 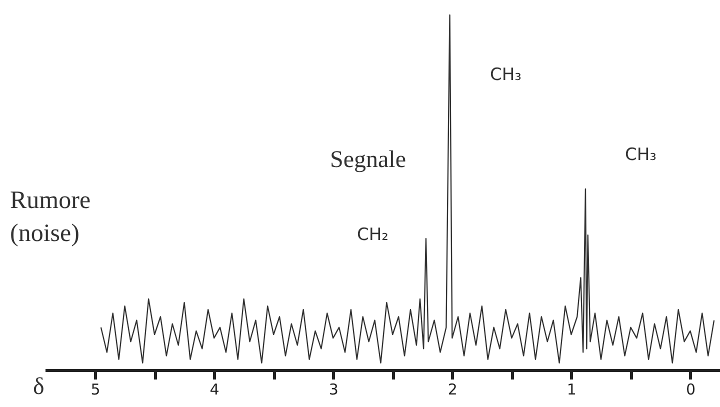 What do you see at coordinates (372, 235) in the screenshot?
I see `annotation: CH₂` at bounding box center [372, 235].